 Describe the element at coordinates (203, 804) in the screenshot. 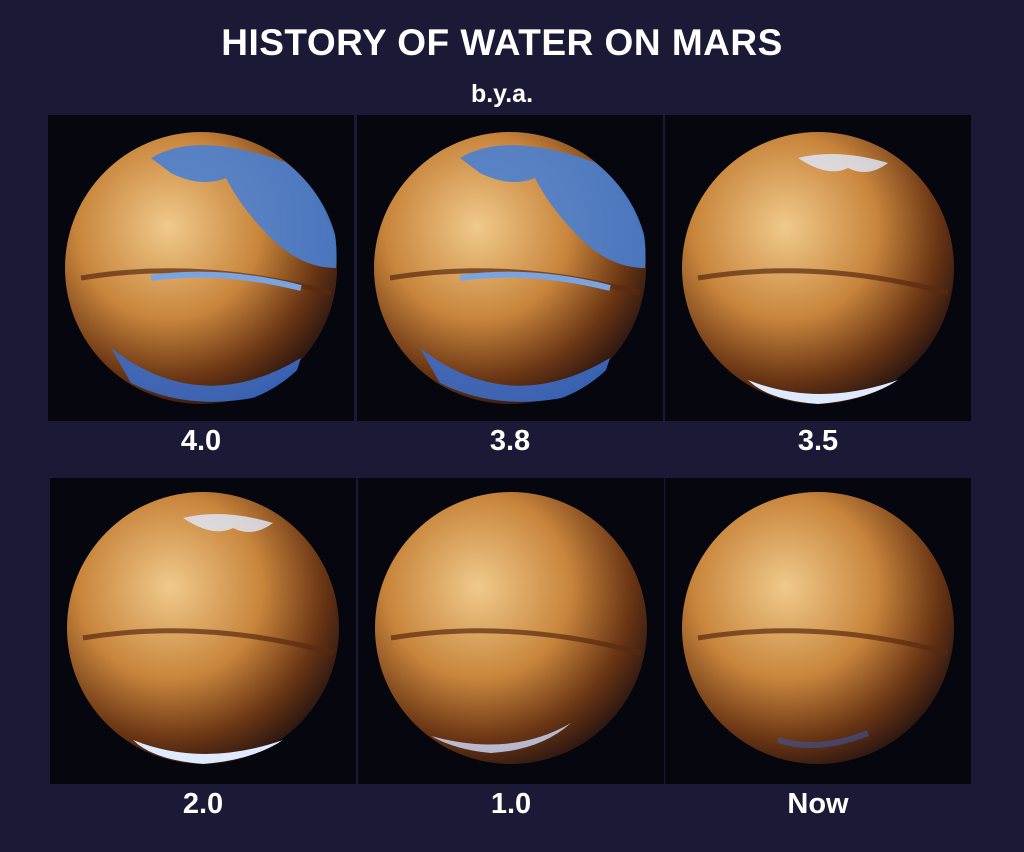

I see `time-label: 2.0` at that location.